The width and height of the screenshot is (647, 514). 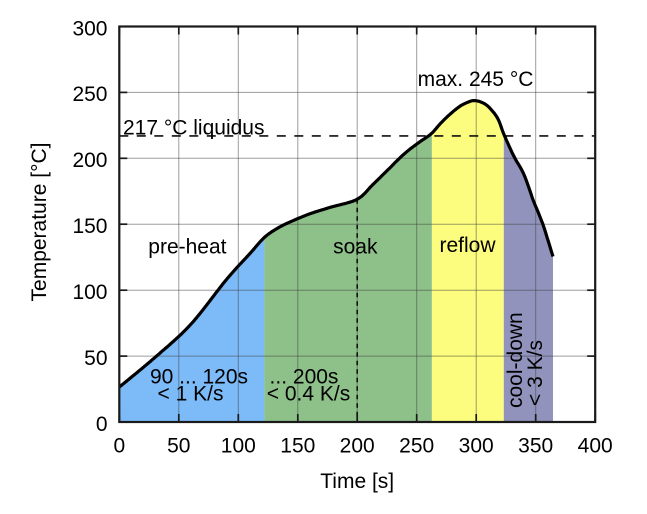 What do you see at coordinates (357, 481) in the screenshot?
I see `svg-text: Time [s]` at bounding box center [357, 481].